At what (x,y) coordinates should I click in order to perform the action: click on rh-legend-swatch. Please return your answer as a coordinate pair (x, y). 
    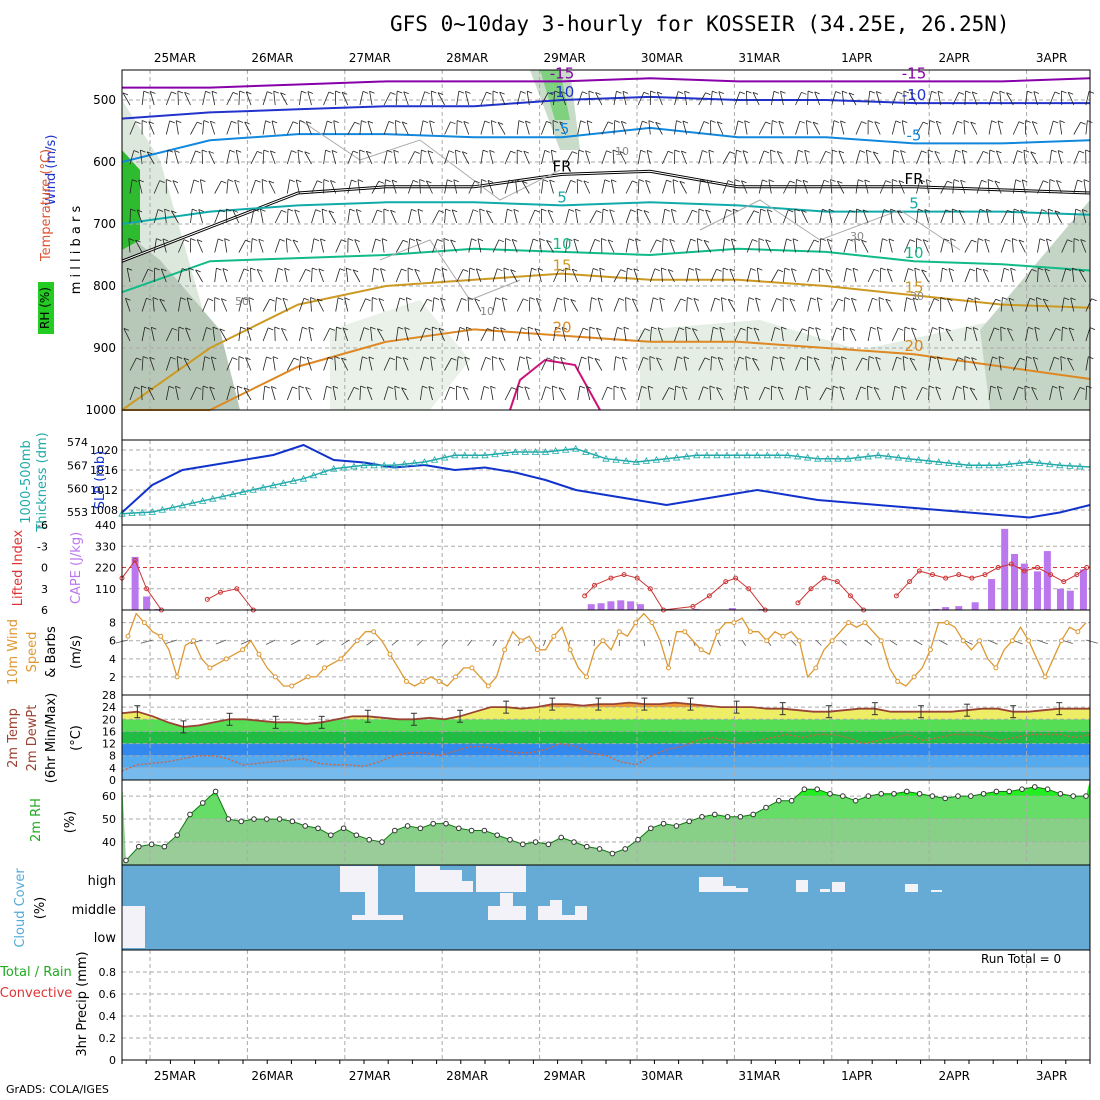
    Looking at the image, I should click on (46, 308).